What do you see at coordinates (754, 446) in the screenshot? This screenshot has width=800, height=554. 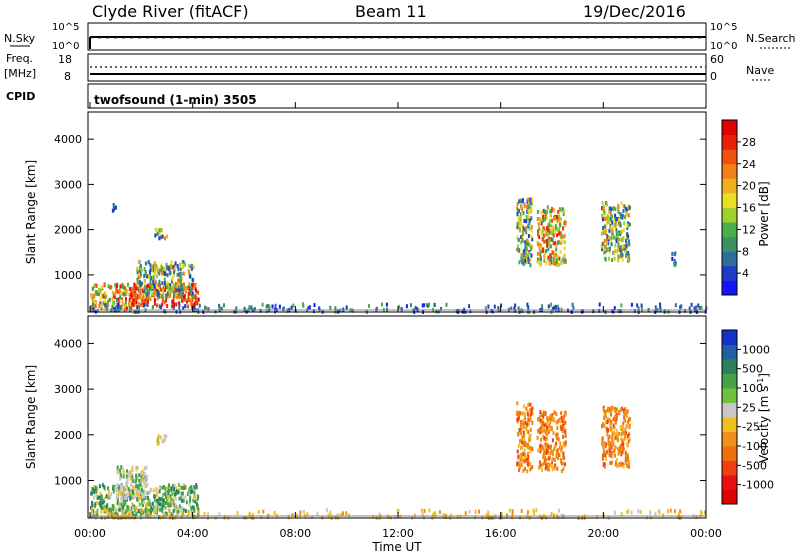 I see `colorbar-tick-label: -100` at bounding box center [754, 446].